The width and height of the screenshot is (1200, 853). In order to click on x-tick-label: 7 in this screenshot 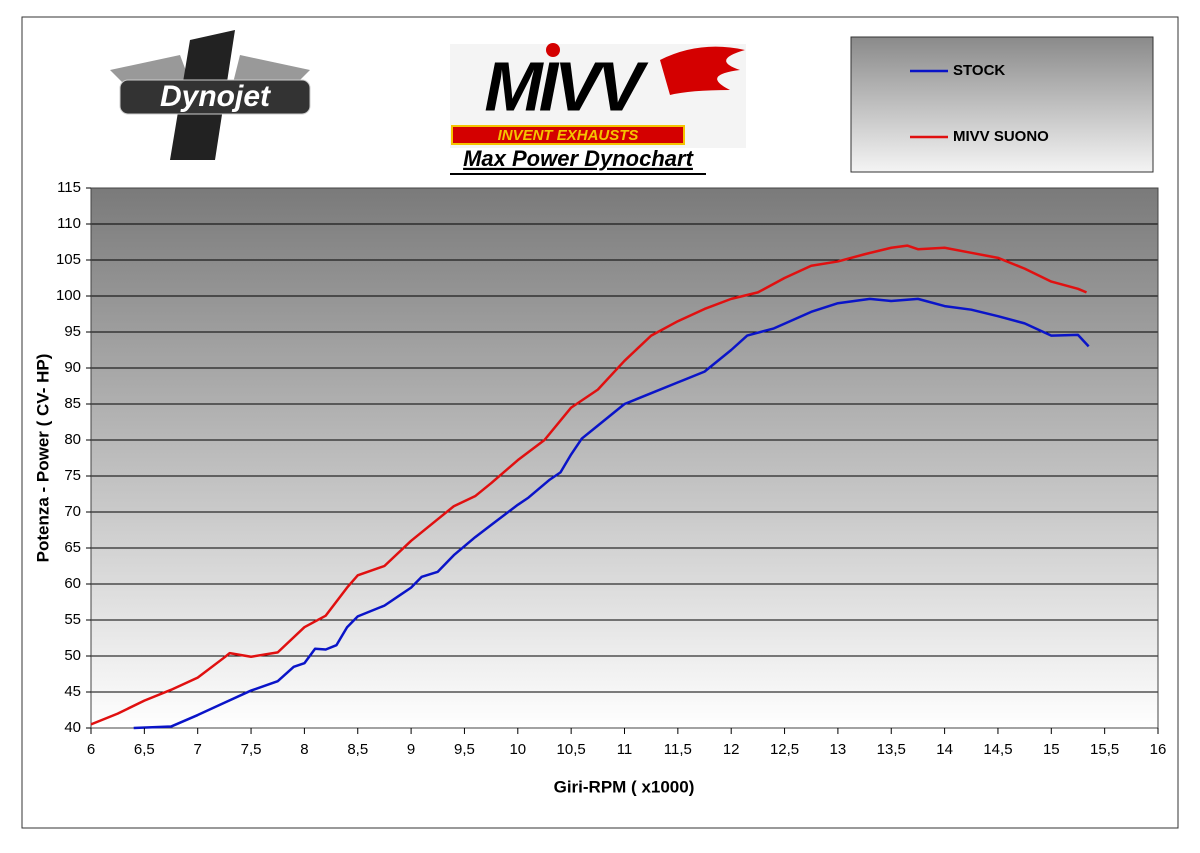, I will do `click(198, 749)`.